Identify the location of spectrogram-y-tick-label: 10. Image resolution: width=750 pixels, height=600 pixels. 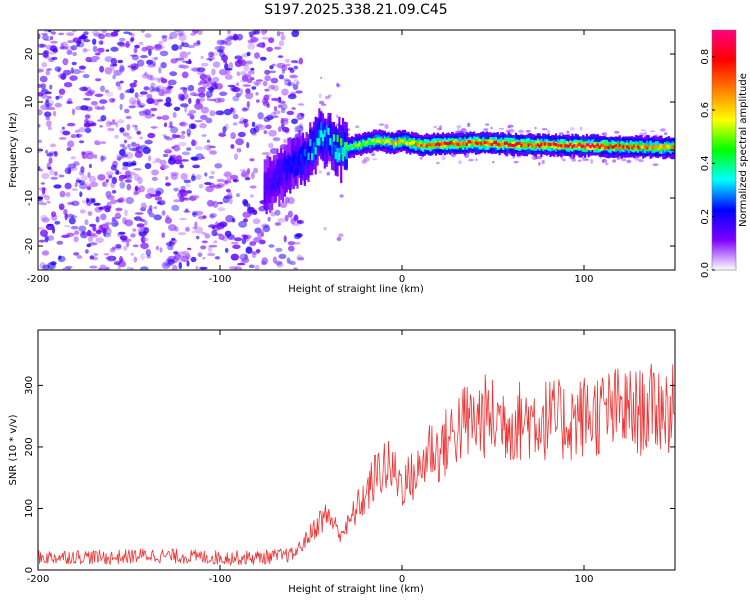
(29, 102).